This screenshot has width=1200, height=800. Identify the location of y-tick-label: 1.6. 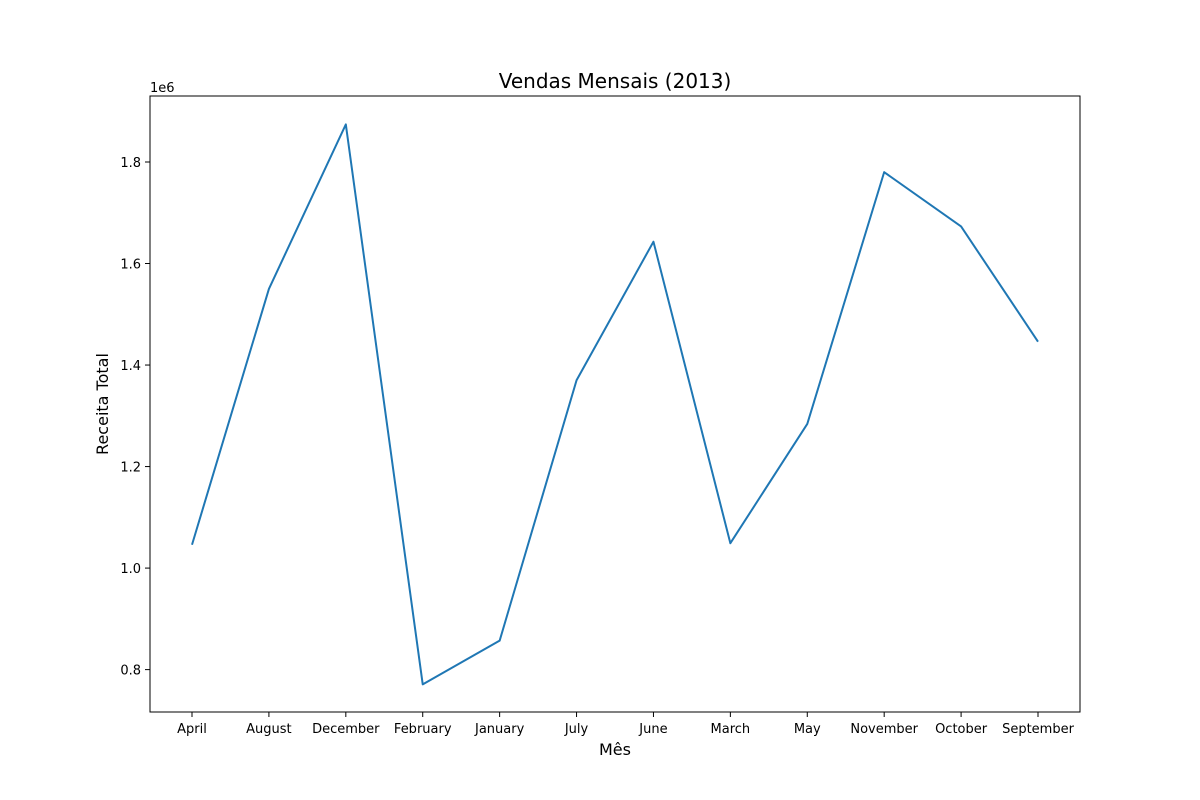
(130, 265).